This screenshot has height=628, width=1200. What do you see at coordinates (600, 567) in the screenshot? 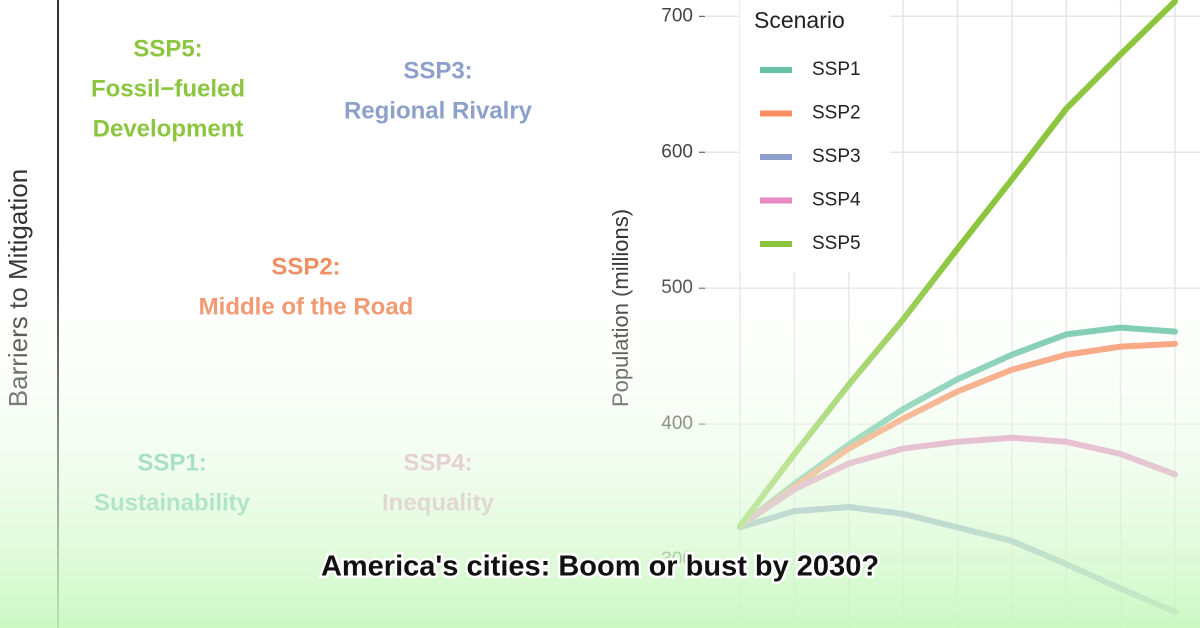
I see `caption: America's cities: Boom or bust by 2030?` at bounding box center [600, 567].